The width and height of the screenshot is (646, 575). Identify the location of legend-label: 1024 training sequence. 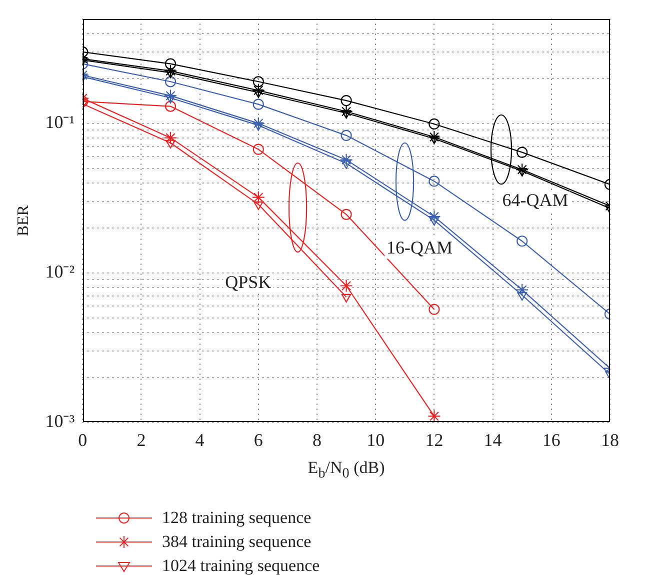
(241, 565).